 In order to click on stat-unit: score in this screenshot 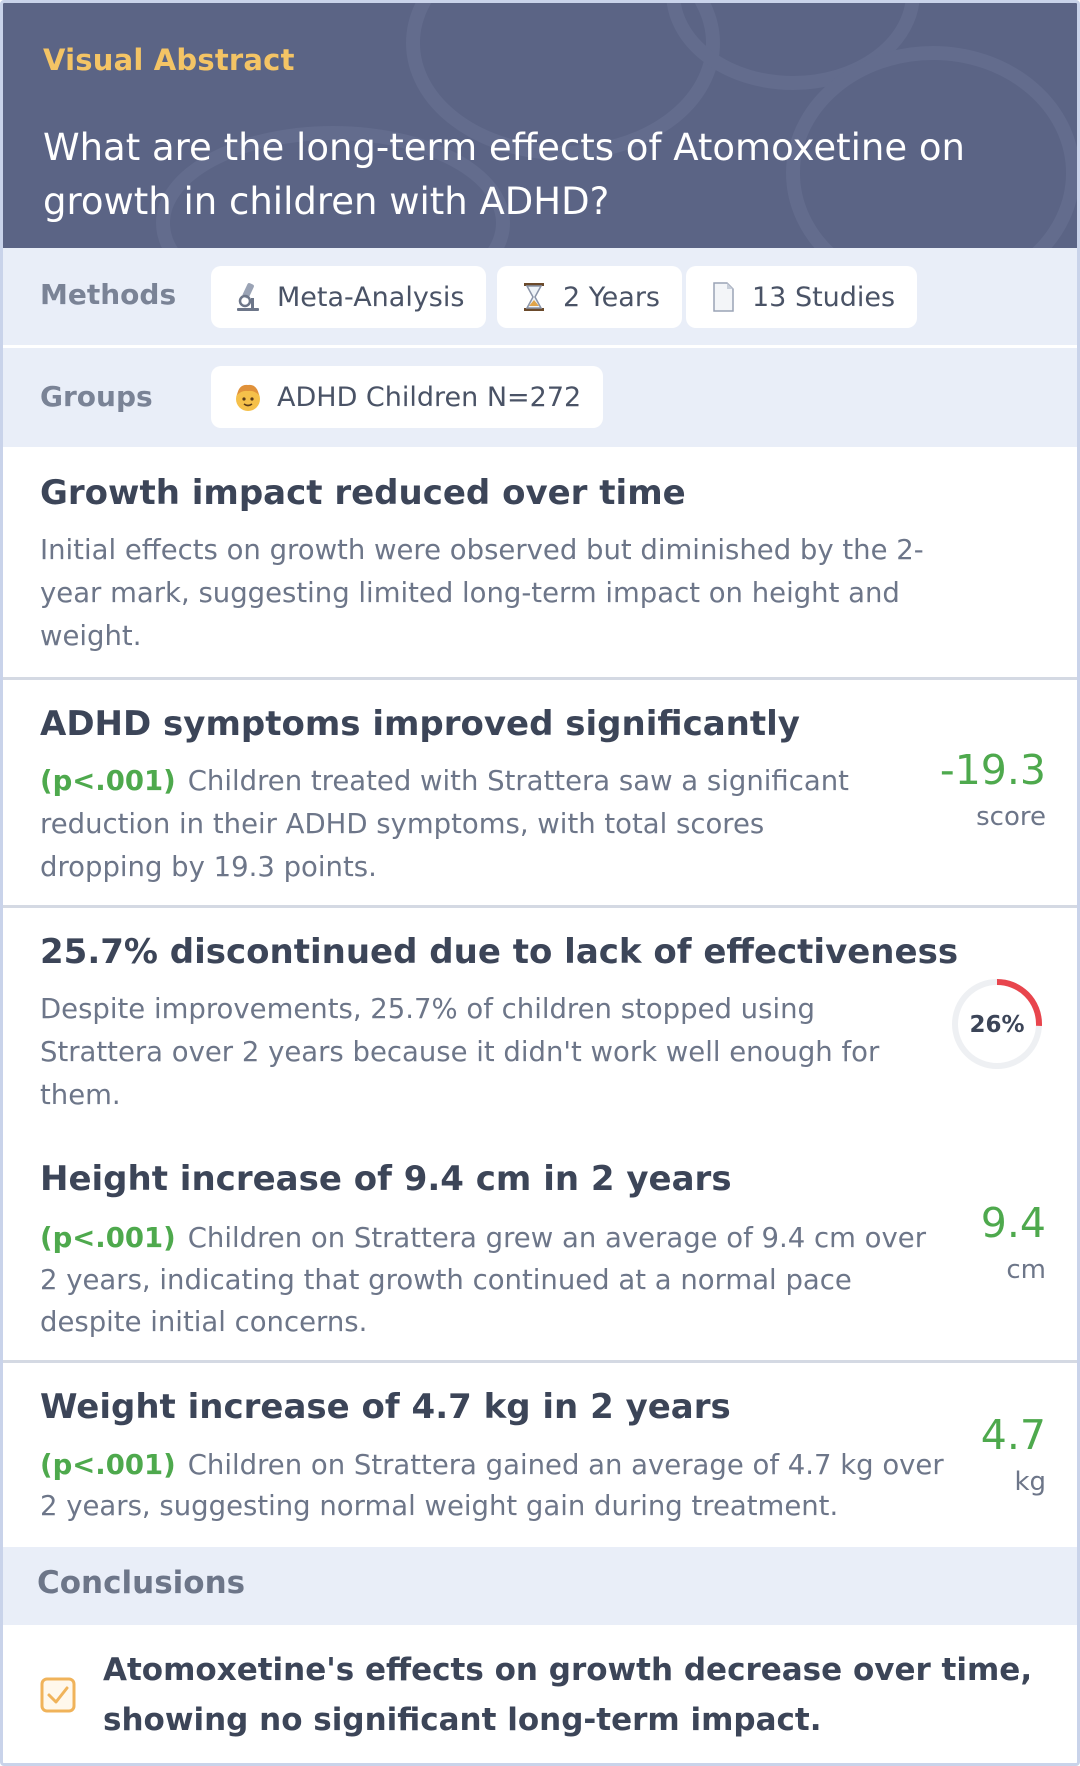, I will do `click(1011, 817)`.